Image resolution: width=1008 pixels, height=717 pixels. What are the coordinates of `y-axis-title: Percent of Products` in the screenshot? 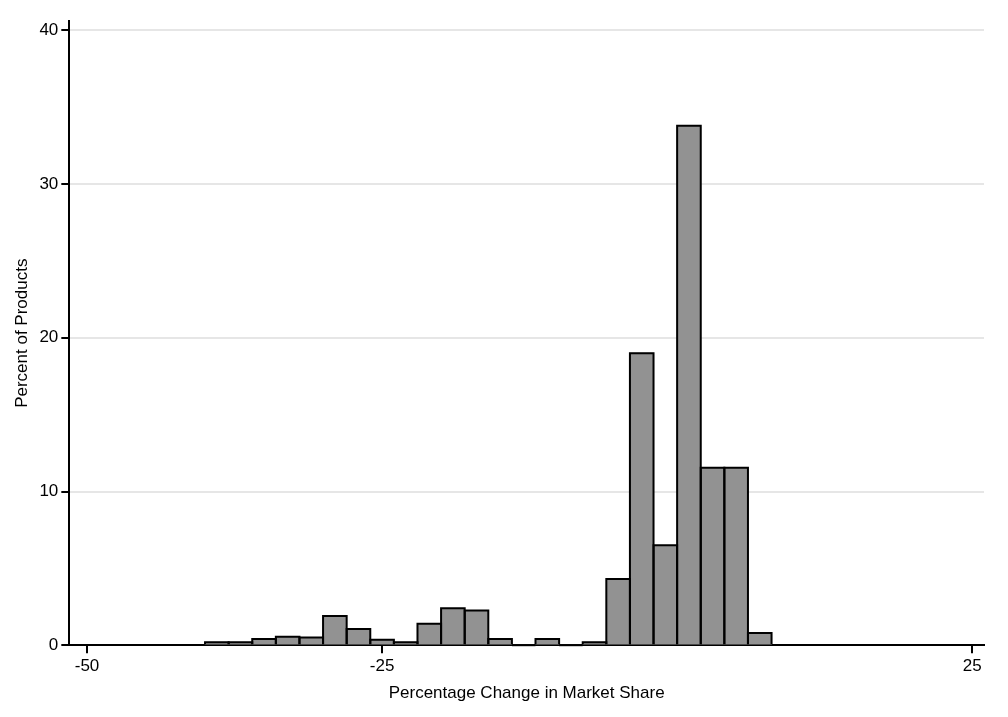 It's located at (21, 333).